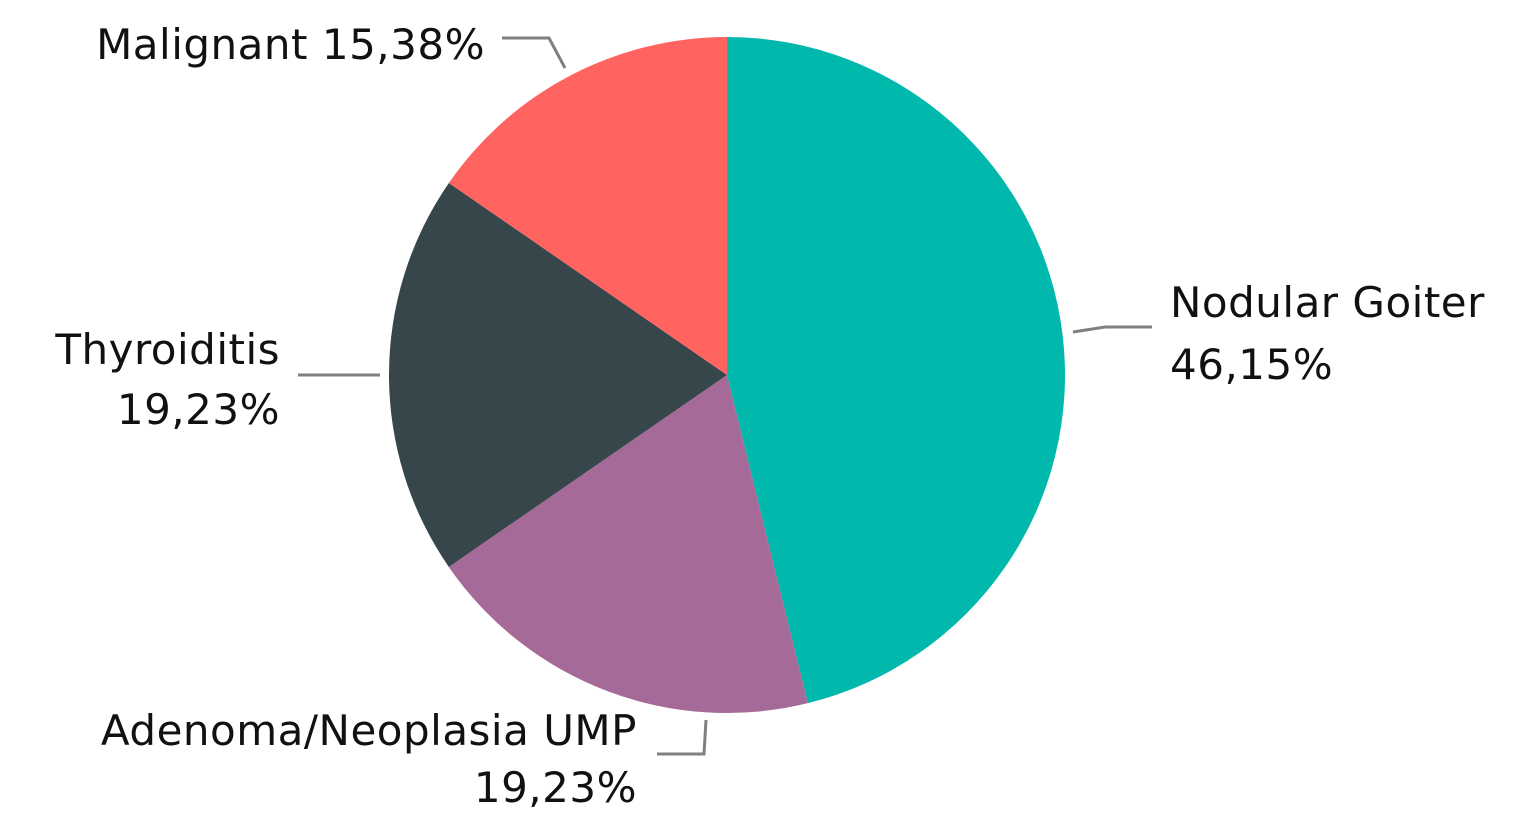 The width and height of the screenshot is (1528, 821). Describe the element at coordinates (369, 730) in the screenshot. I see `category-label: Adenoma/Neoplasia UMP` at that location.